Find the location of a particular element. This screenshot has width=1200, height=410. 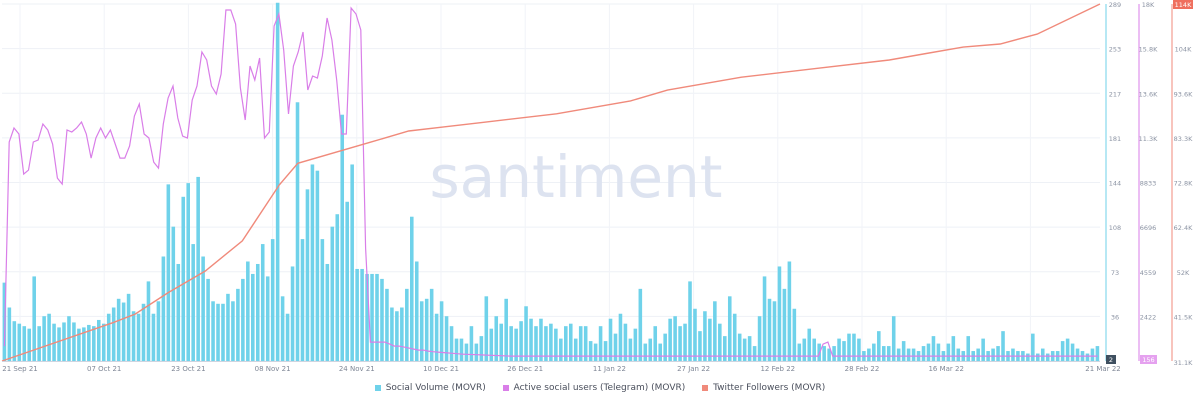

x-tick-label: 26 Dec 21 is located at coordinates (525, 369).